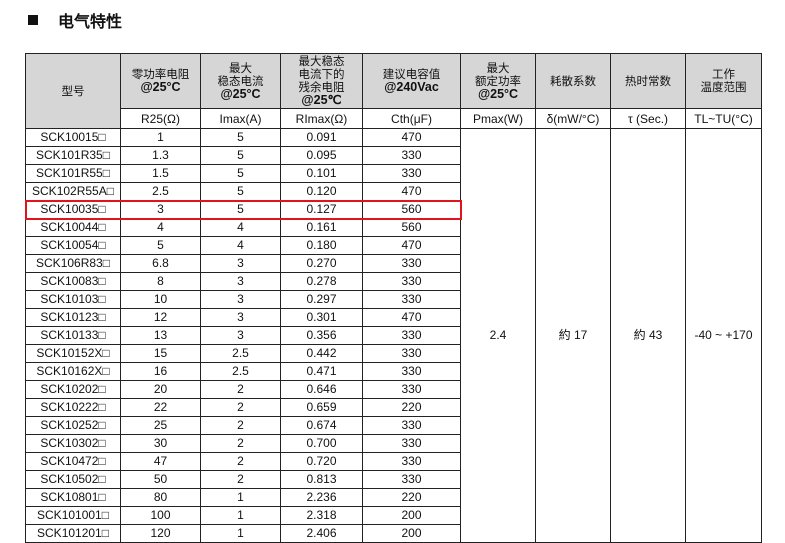 The image size is (785, 543). I want to click on table-cell: 16, so click(160, 371).